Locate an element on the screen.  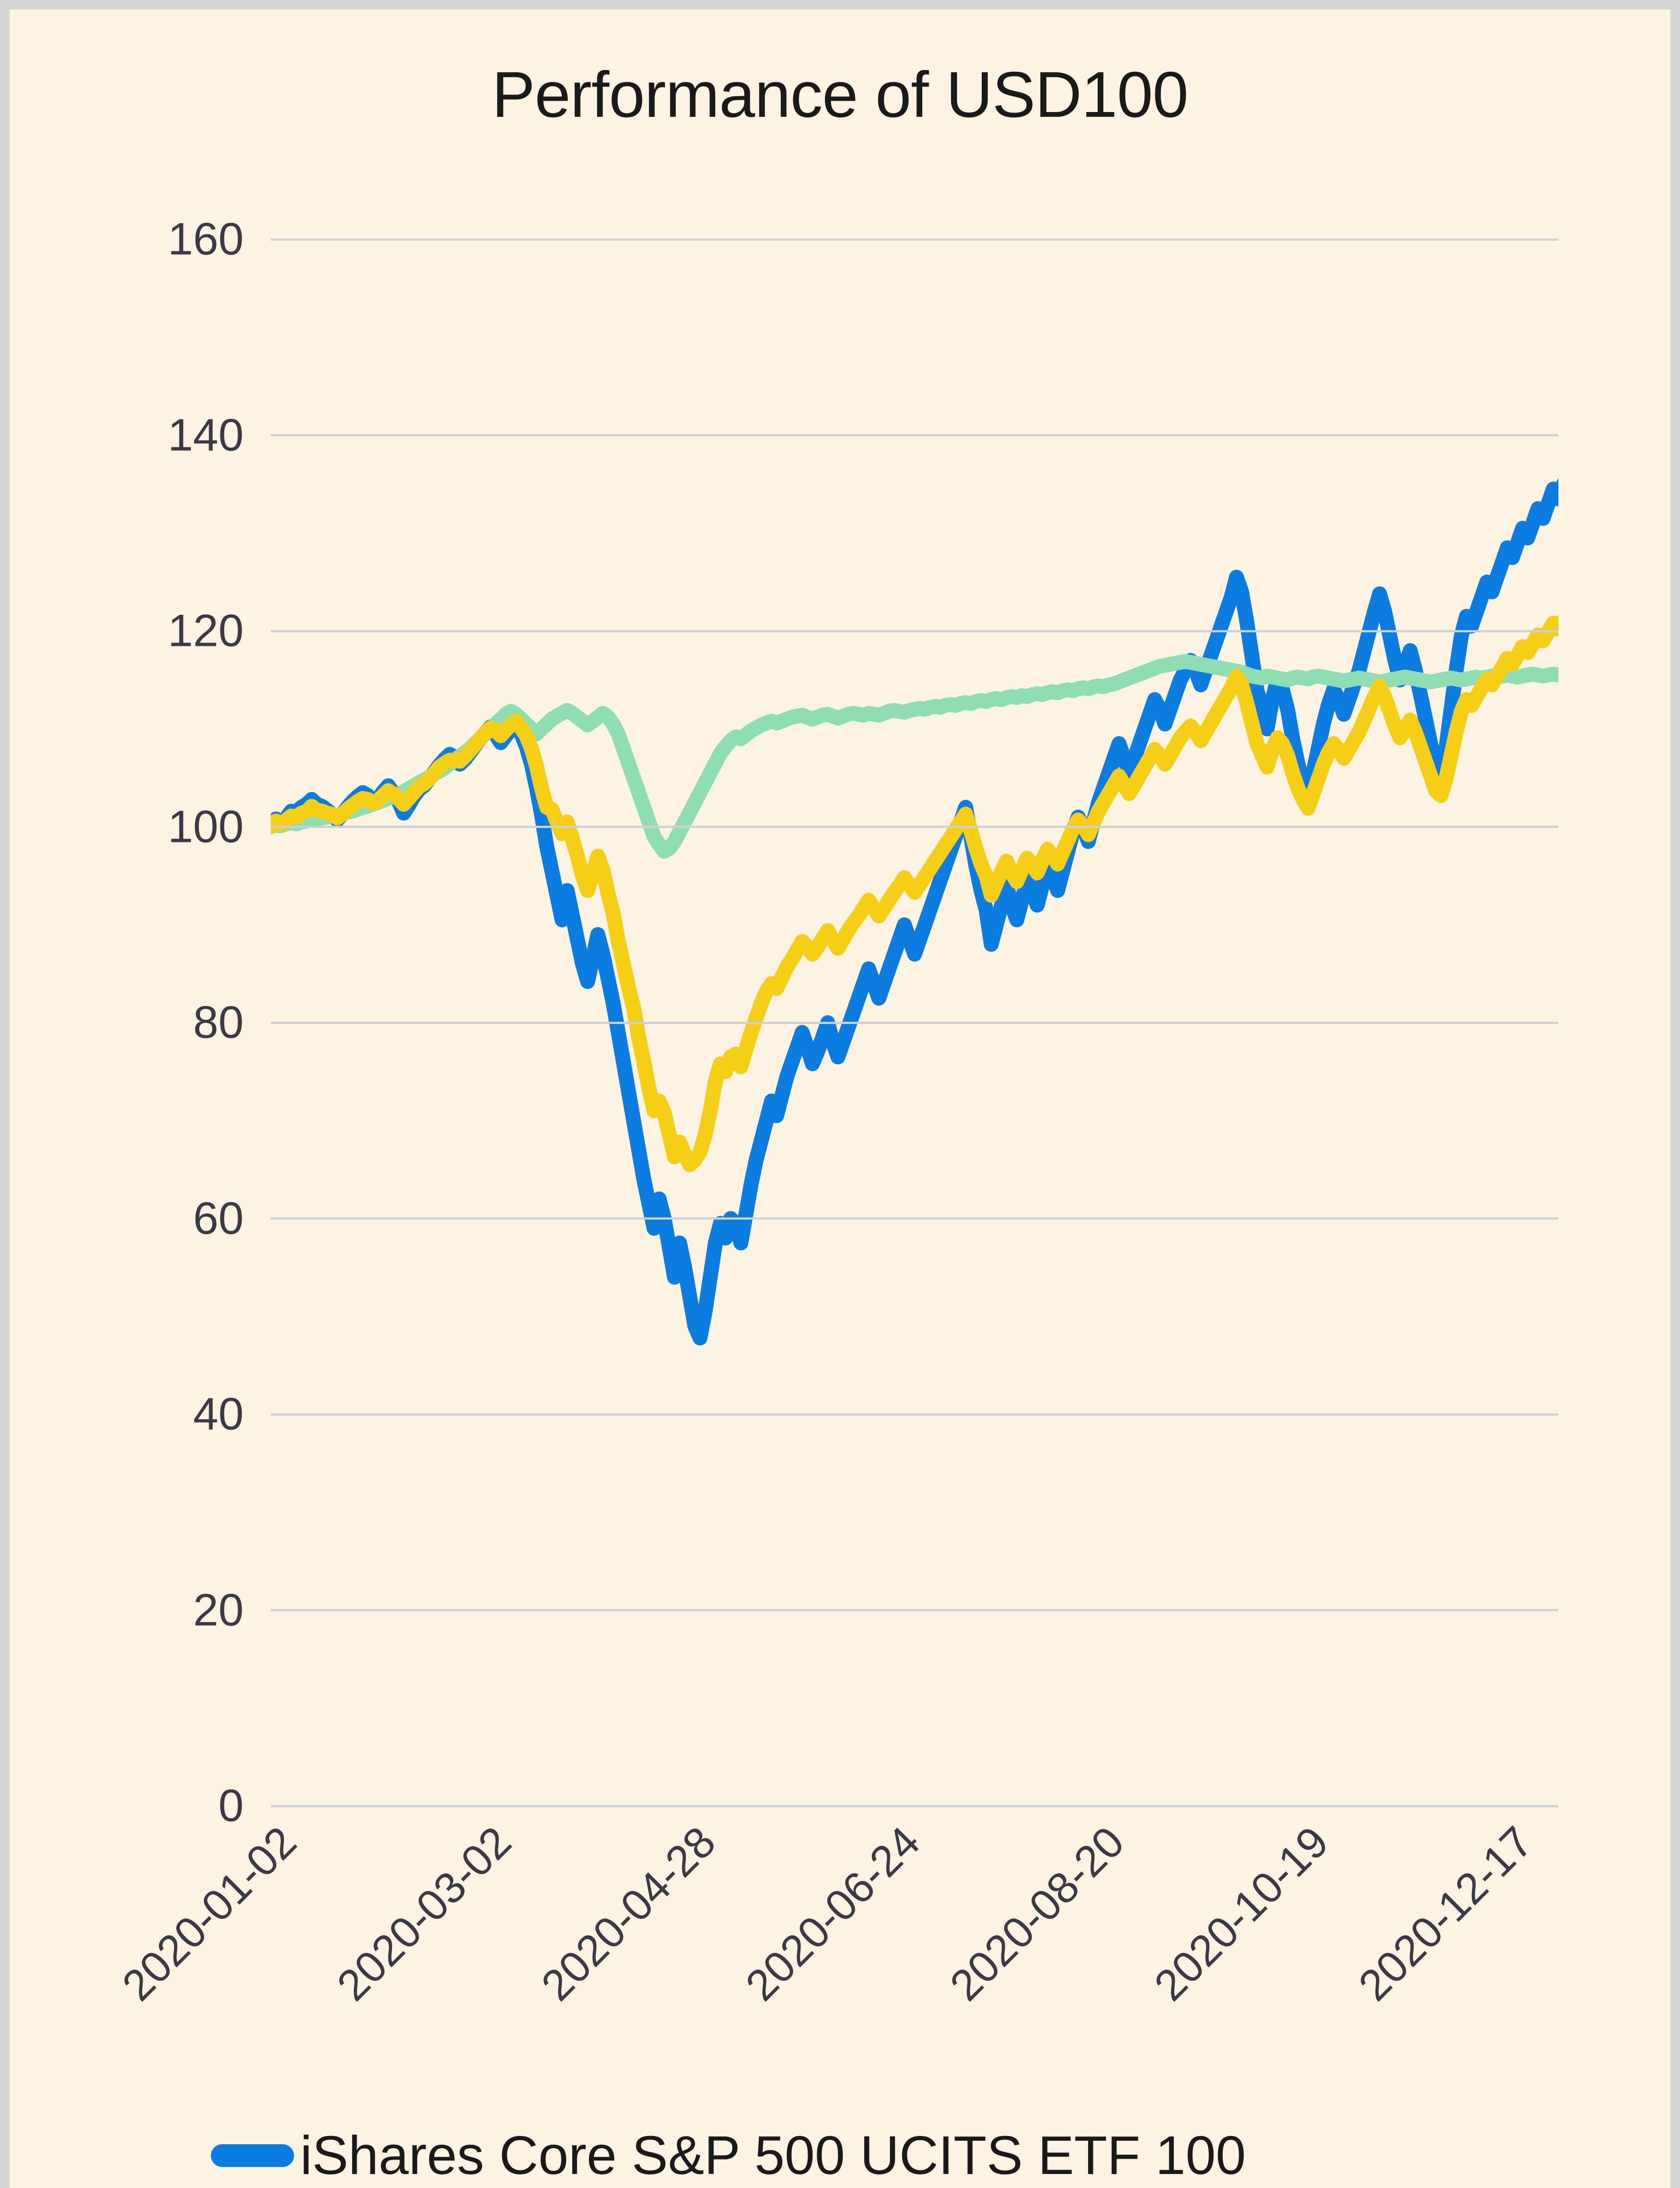
y-axis-tick-label: 80 is located at coordinates (218, 1022).